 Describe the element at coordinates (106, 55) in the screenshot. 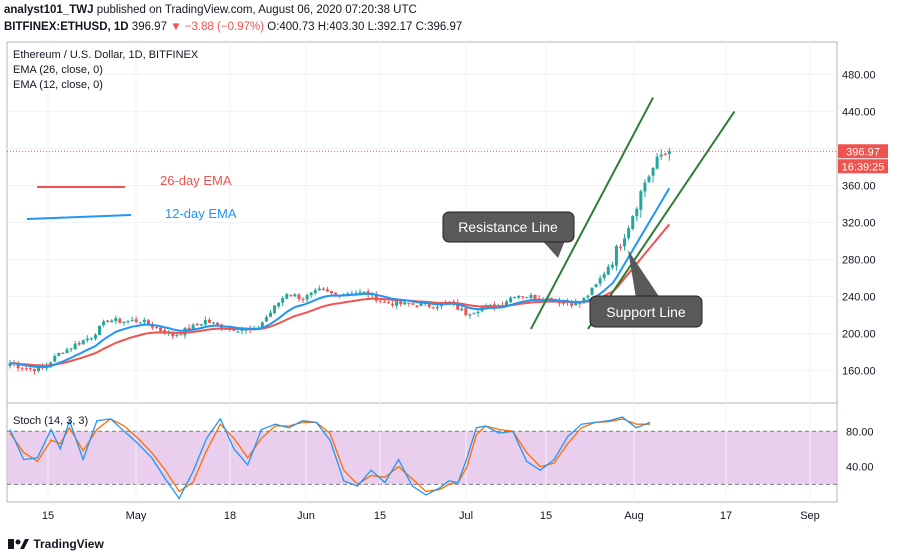

I see `legend-title: Ethereum / U.S. Dollar, 1D, BITFINEX` at that location.